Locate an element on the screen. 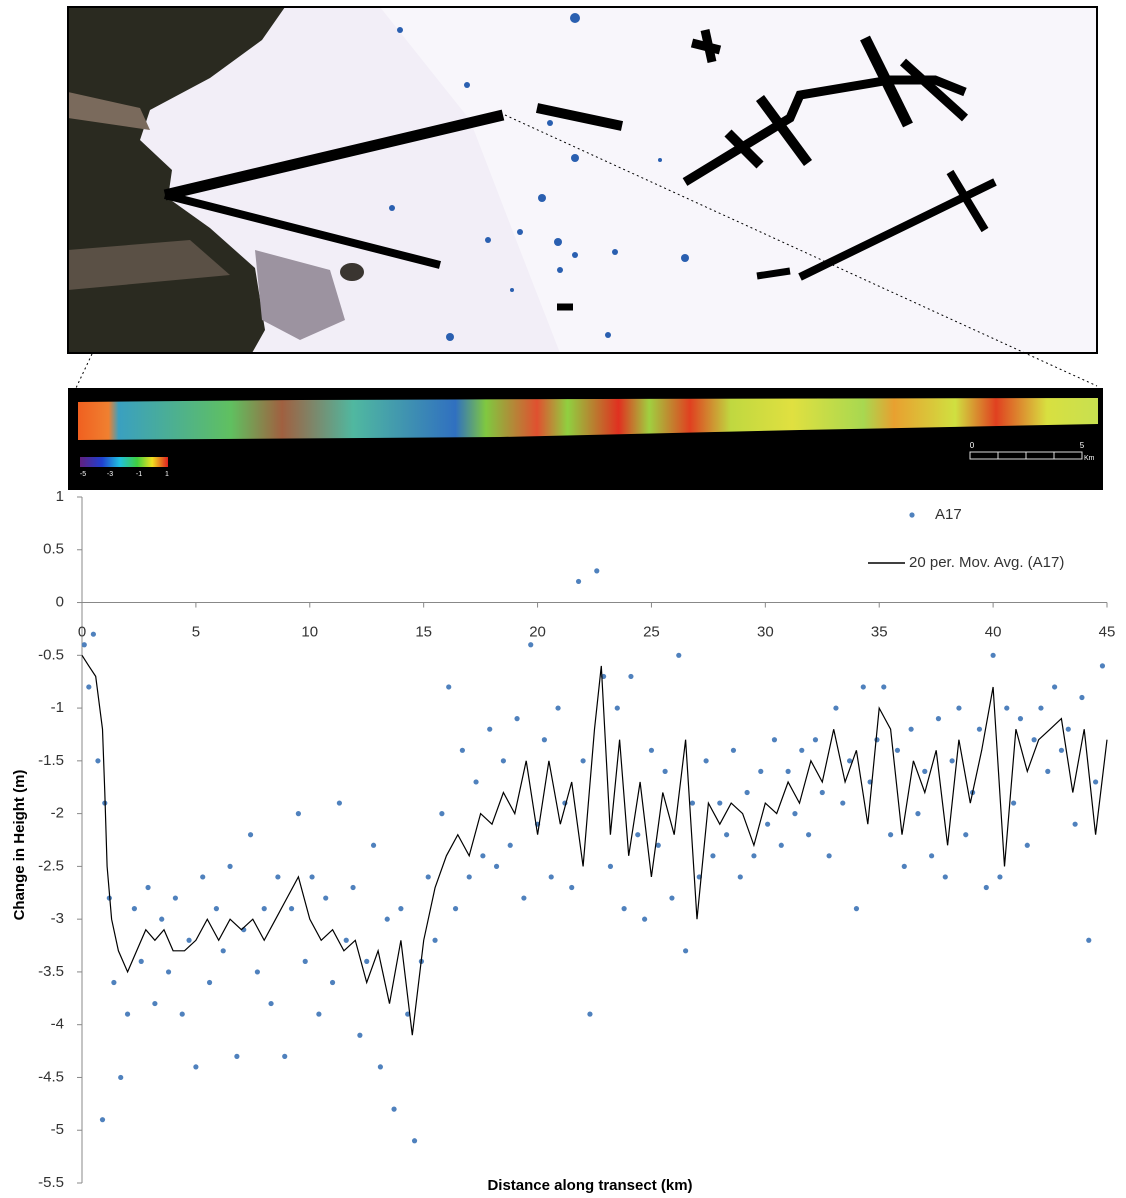 The image size is (1126, 1198). y-tick-label: -5 is located at coordinates (57, 1129).